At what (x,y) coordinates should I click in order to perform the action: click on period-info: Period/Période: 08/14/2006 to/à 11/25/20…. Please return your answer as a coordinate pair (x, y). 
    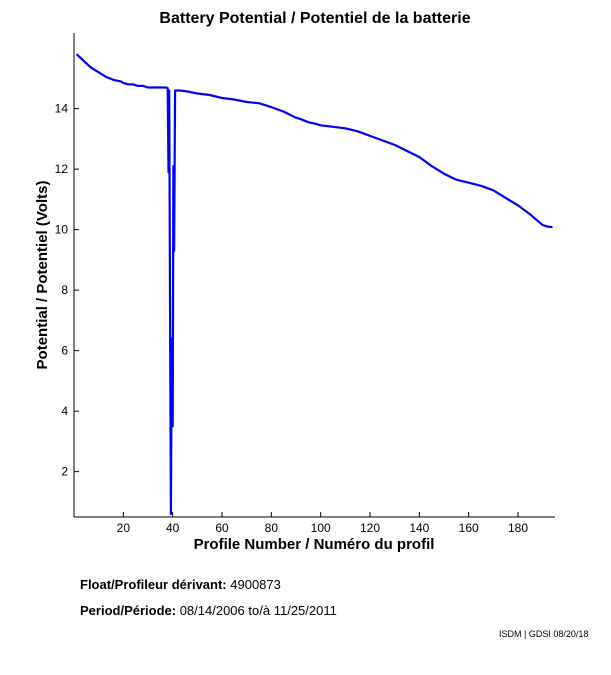
    Looking at the image, I should click on (208, 610).